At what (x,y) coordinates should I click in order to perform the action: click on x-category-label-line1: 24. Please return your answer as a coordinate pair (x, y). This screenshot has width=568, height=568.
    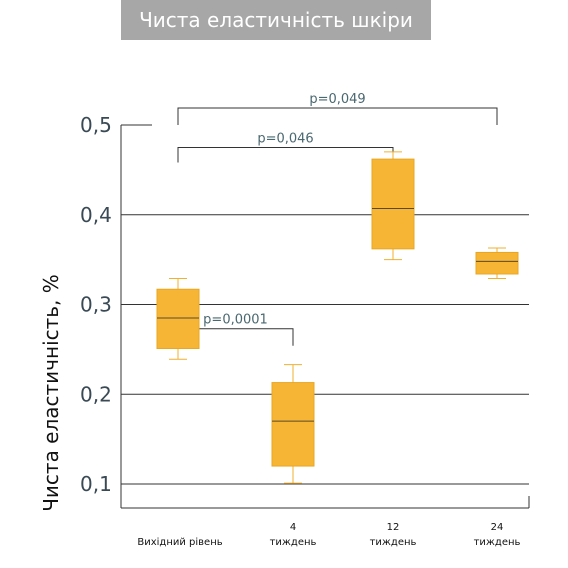
    Looking at the image, I should click on (497, 527).